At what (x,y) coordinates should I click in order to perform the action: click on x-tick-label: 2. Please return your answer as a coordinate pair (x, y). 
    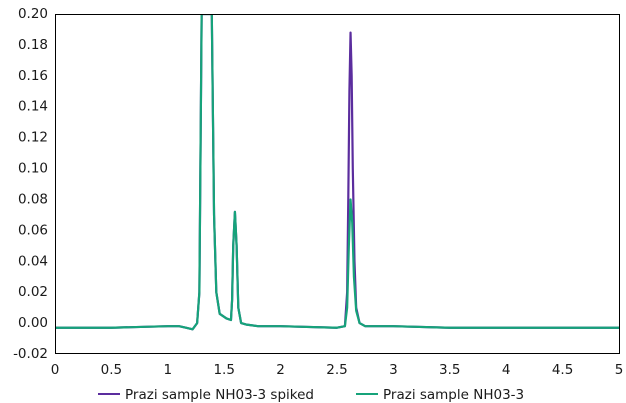
    Looking at the image, I should click on (280, 370).